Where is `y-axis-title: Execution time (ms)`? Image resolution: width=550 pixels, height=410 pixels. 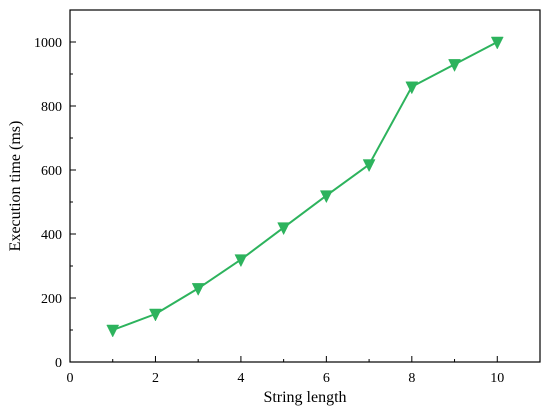 y-axis-title: Execution time (ms) is located at coordinates (15, 186).